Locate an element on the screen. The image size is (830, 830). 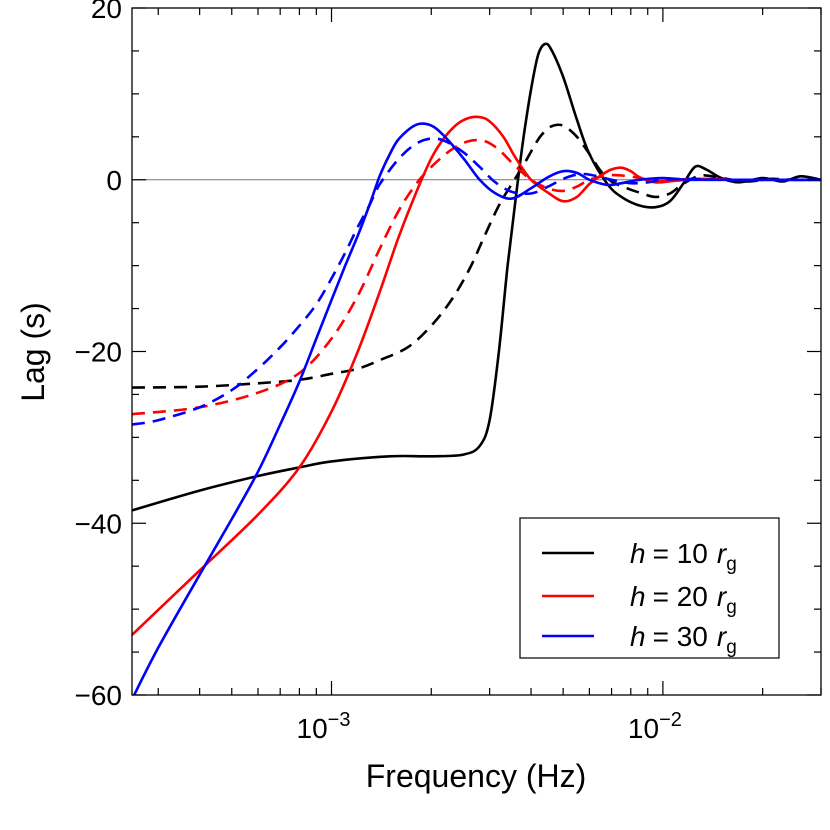
legend: h = 10 rg h = 20 rgh = 30 rg is located at coordinates (649, 588).